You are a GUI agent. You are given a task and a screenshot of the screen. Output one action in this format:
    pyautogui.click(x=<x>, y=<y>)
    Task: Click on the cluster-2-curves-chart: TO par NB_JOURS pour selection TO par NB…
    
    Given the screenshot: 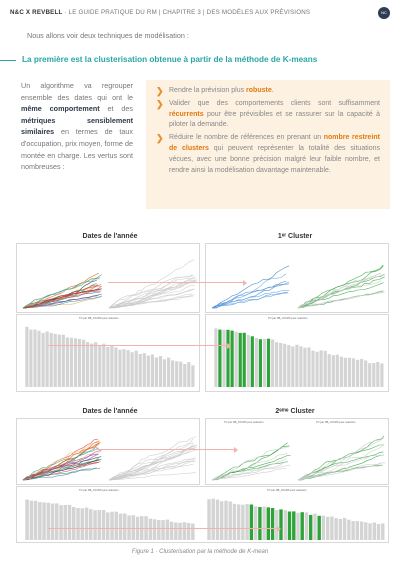 What is the action you would take?
    pyautogui.click(x=297, y=451)
    